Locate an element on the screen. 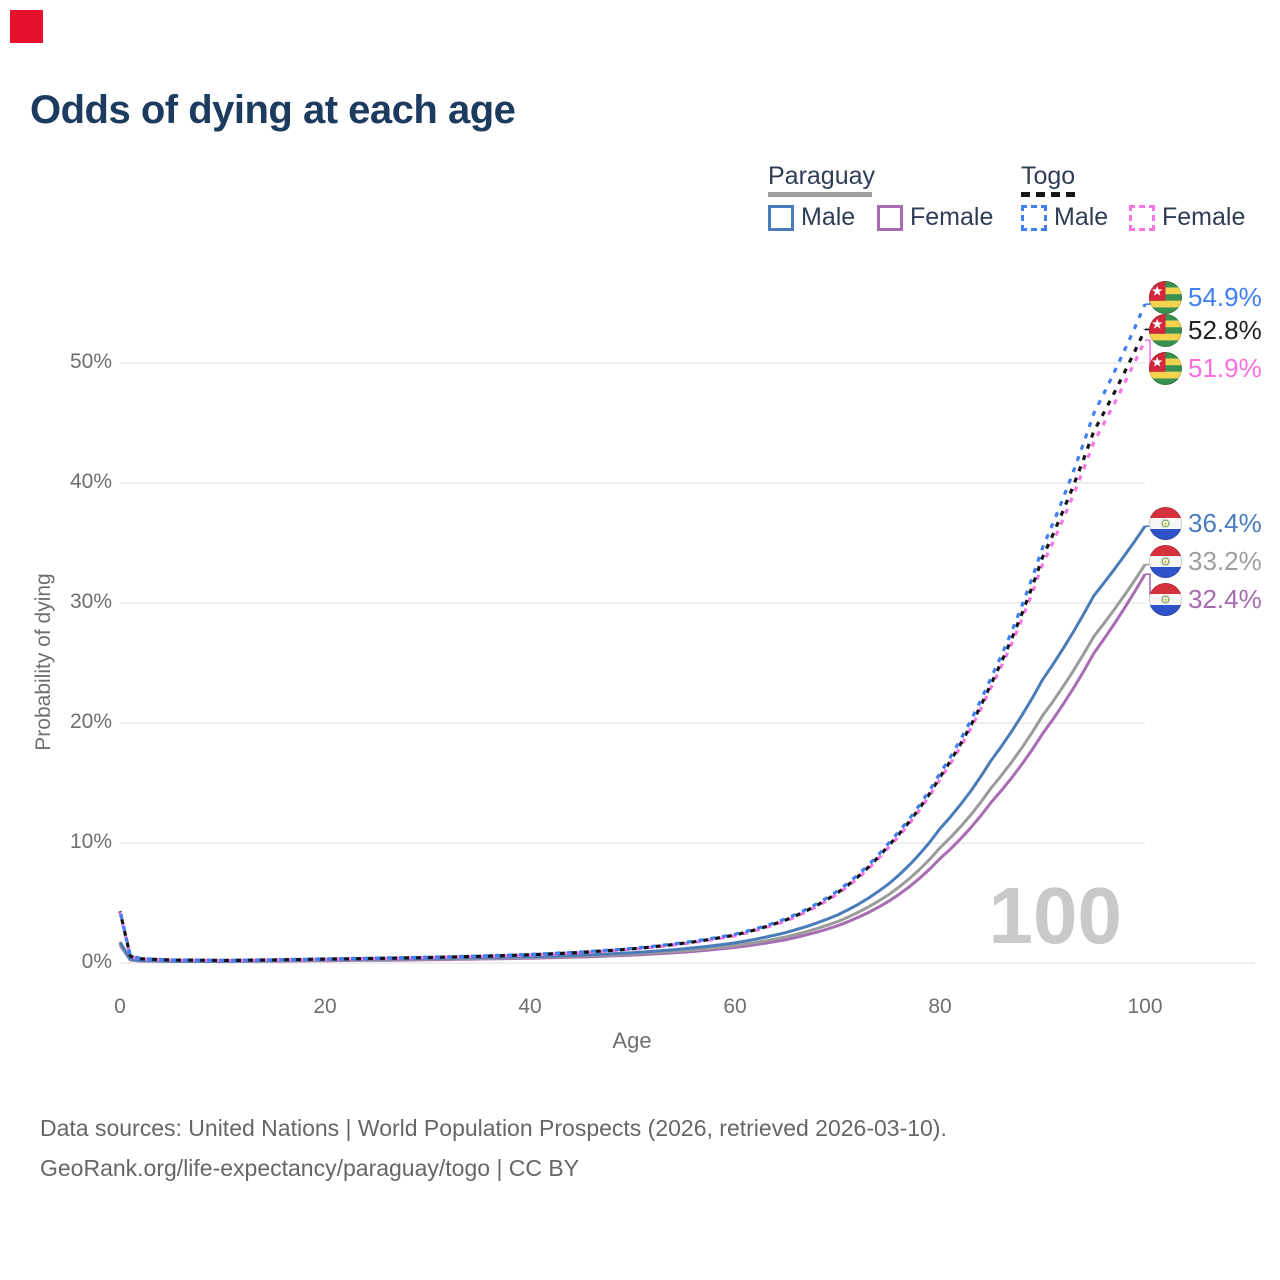 The width and height of the screenshot is (1280, 1280). end-label-value: 51.9% is located at coordinates (1225, 367).